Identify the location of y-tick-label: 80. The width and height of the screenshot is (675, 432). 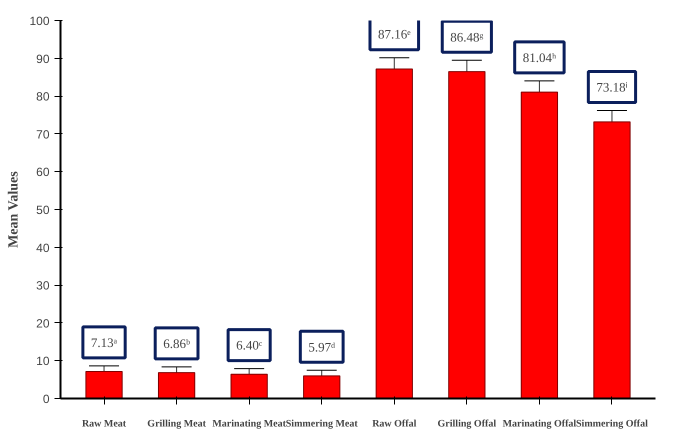
(43, 97).